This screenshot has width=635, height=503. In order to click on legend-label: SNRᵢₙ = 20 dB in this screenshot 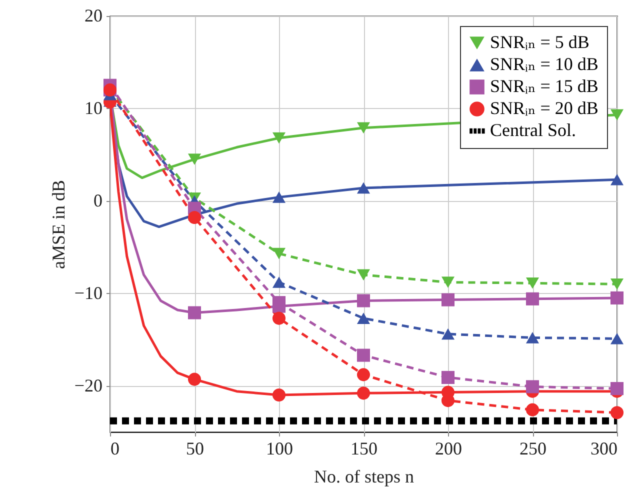, I will do `click(544, 108)`.